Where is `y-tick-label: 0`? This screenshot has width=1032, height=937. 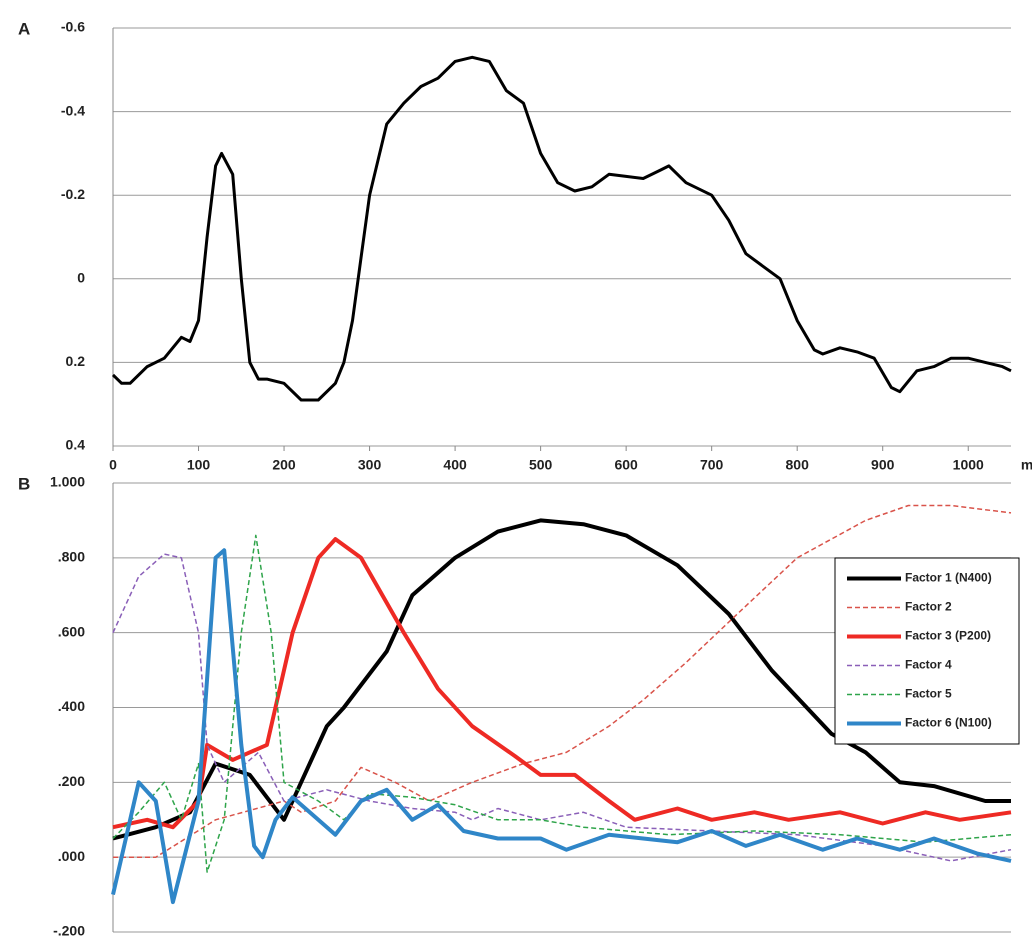 y-tick-label: 0 is located at coordinates (81, 278).